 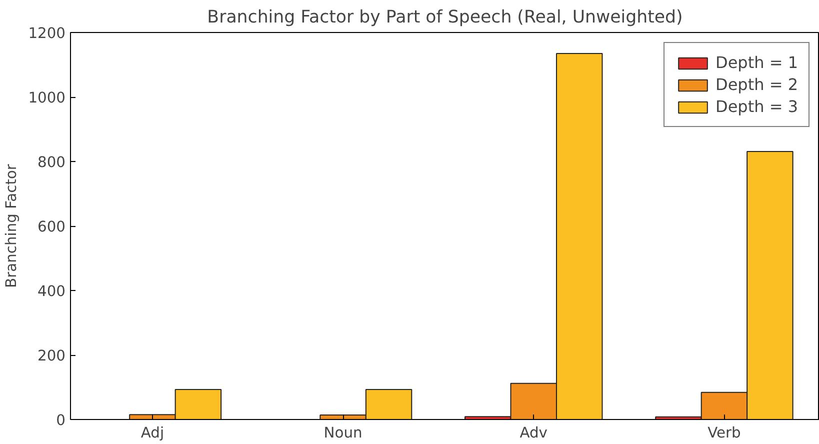 I want to click on legend-label: Depth = 3, so click(x=757, y=106).